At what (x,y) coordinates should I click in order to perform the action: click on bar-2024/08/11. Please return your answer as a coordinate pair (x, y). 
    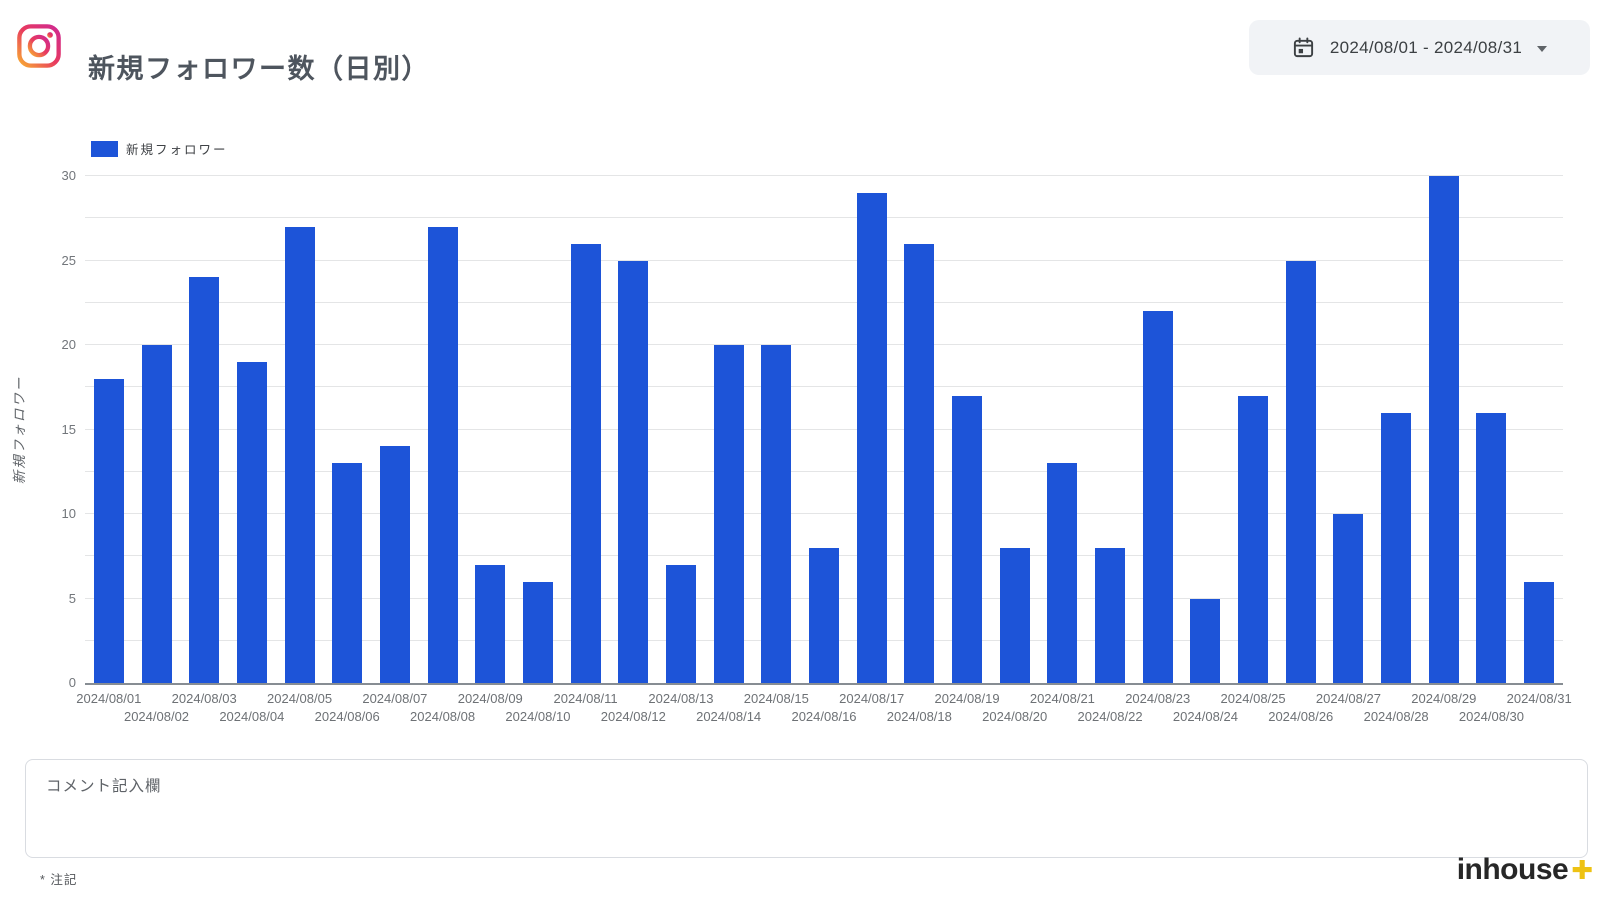
    Looking at the image, I should click on (585, 463).